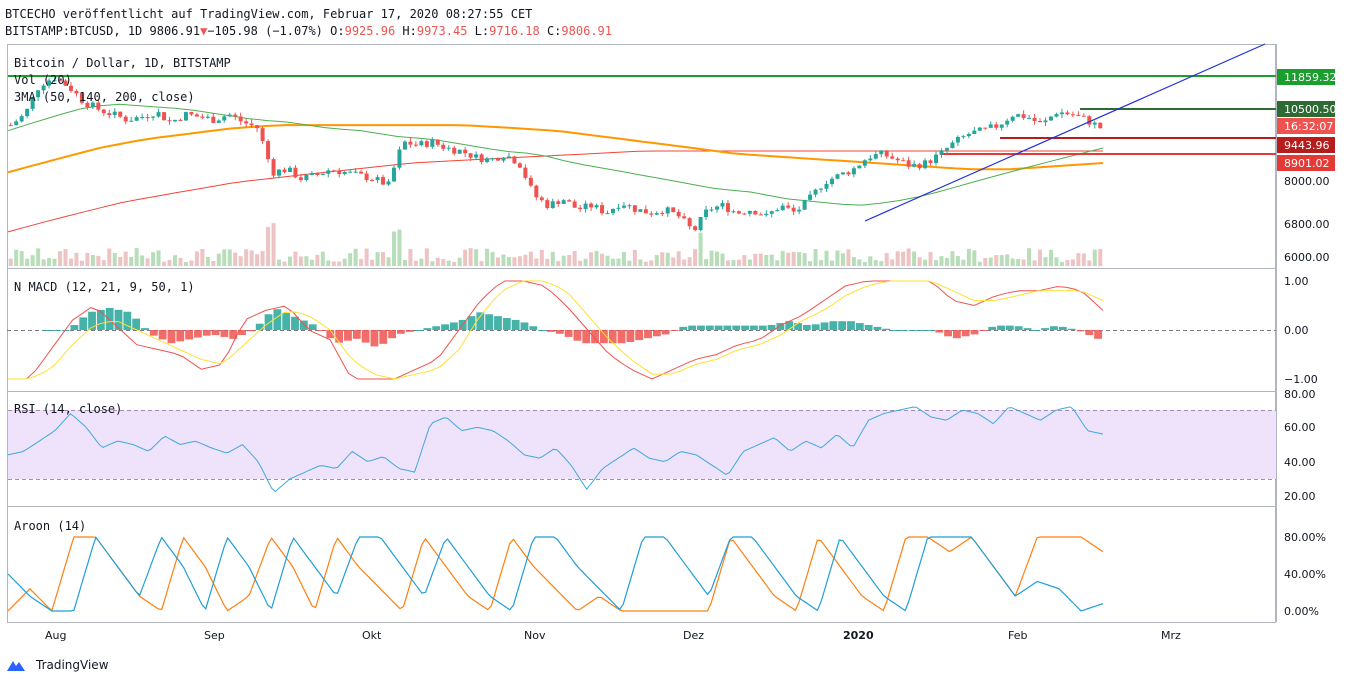  Describe the element at coordinates (1307, 145) in the screenshot. I see `price-tag: 9443.96` at that location.